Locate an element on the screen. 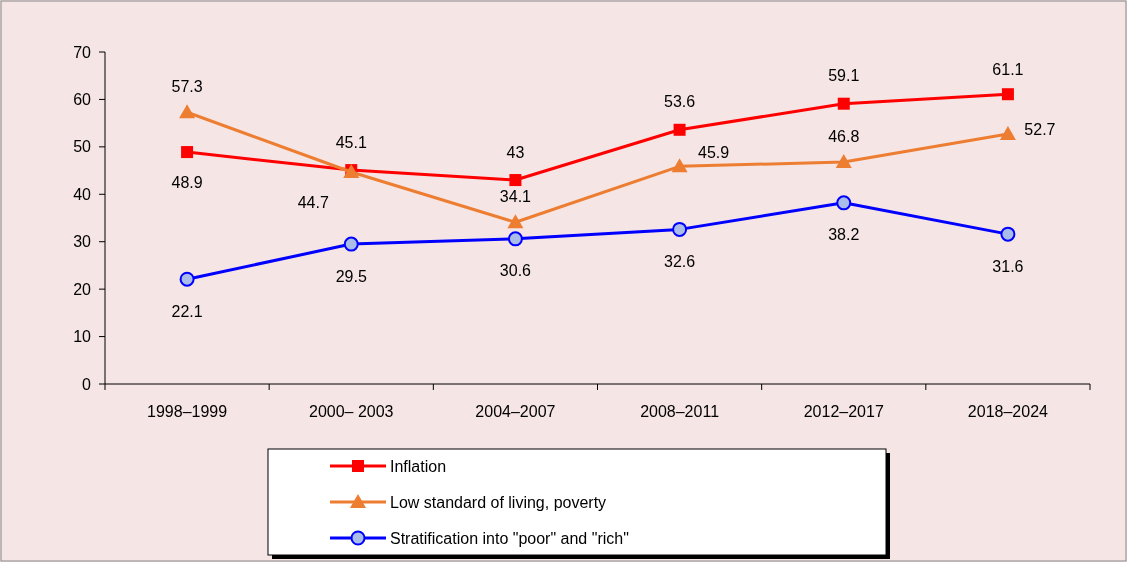 Image resolution: width=1127 pixels, height=562 pixels. x-tick-label: 2018–2024 is located at coordinates (1008, 411).